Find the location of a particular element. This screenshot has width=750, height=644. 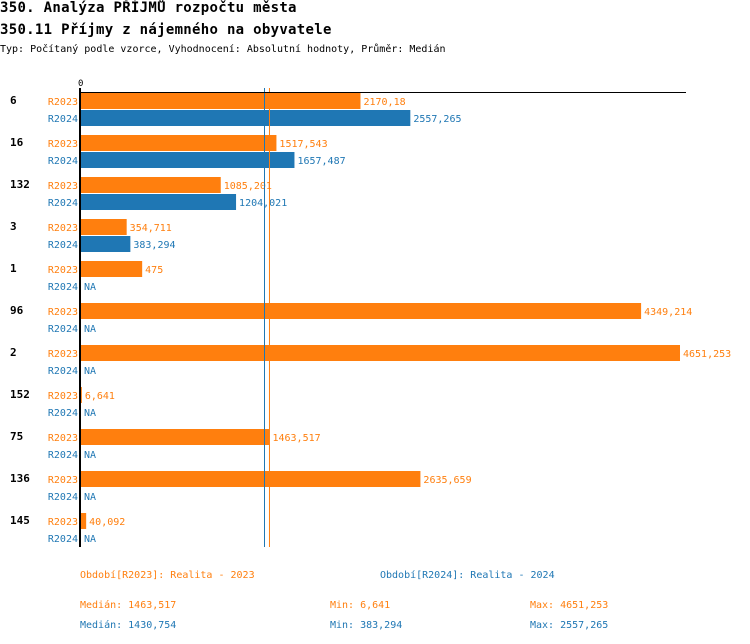

min-2023: Min: 6,641 is located at coordinates (360, 605).